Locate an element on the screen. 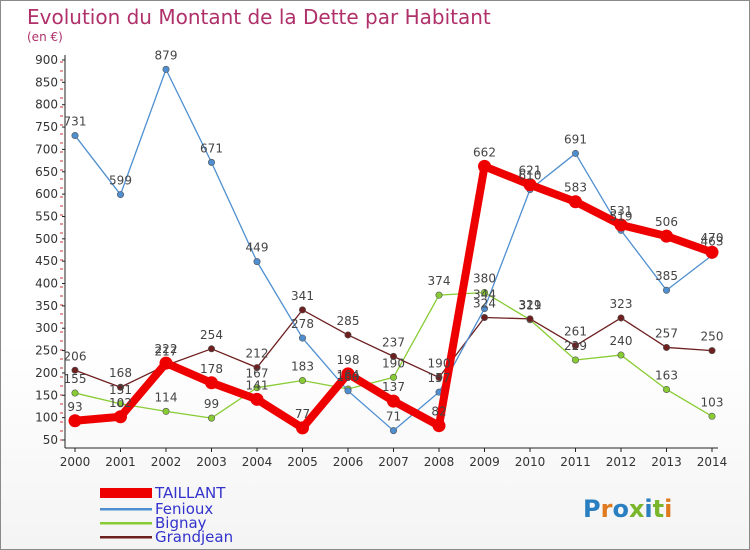 This screenshot has height=550, width=750. data-label: 385 is located at coordinates (666, 276).